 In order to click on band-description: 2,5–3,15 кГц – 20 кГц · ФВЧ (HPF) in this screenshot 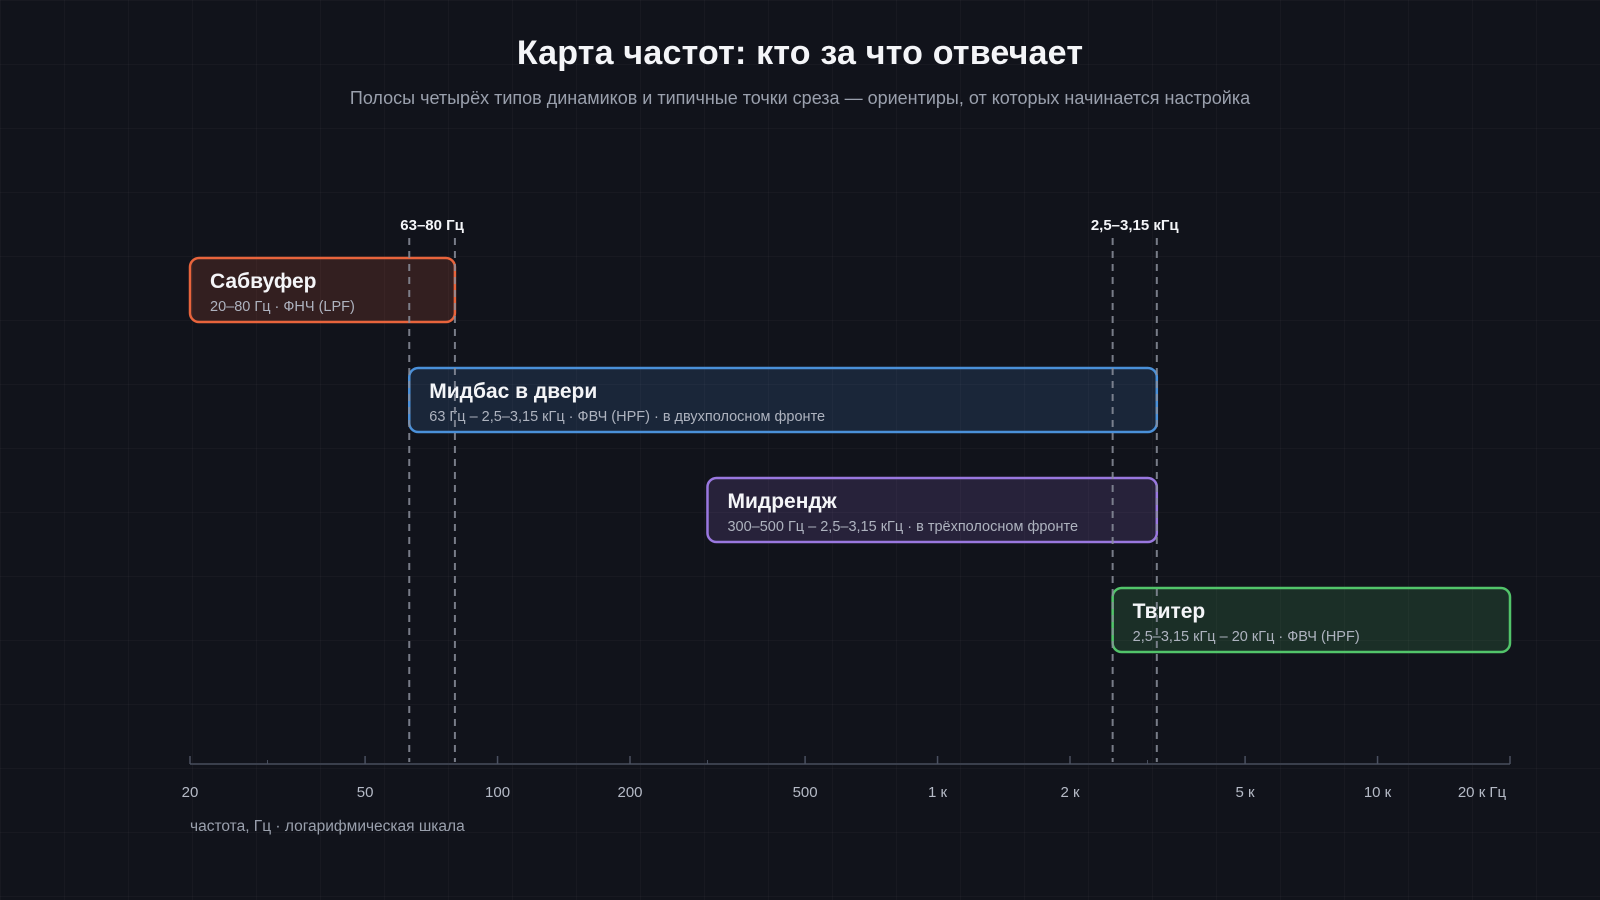, I will do `click(1246, 637)`.